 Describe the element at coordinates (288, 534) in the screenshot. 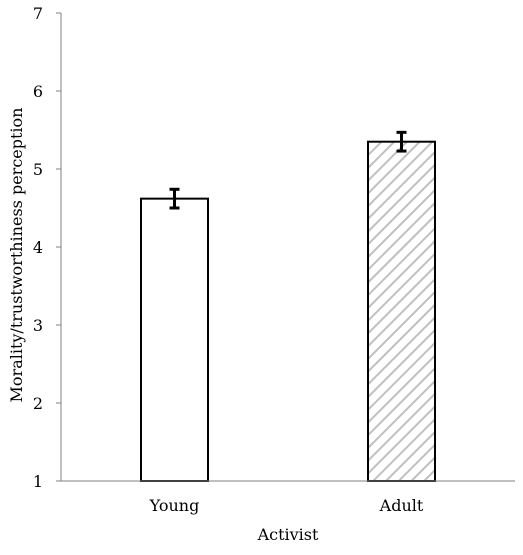

I see `x-axis-title: Activist` at that location.